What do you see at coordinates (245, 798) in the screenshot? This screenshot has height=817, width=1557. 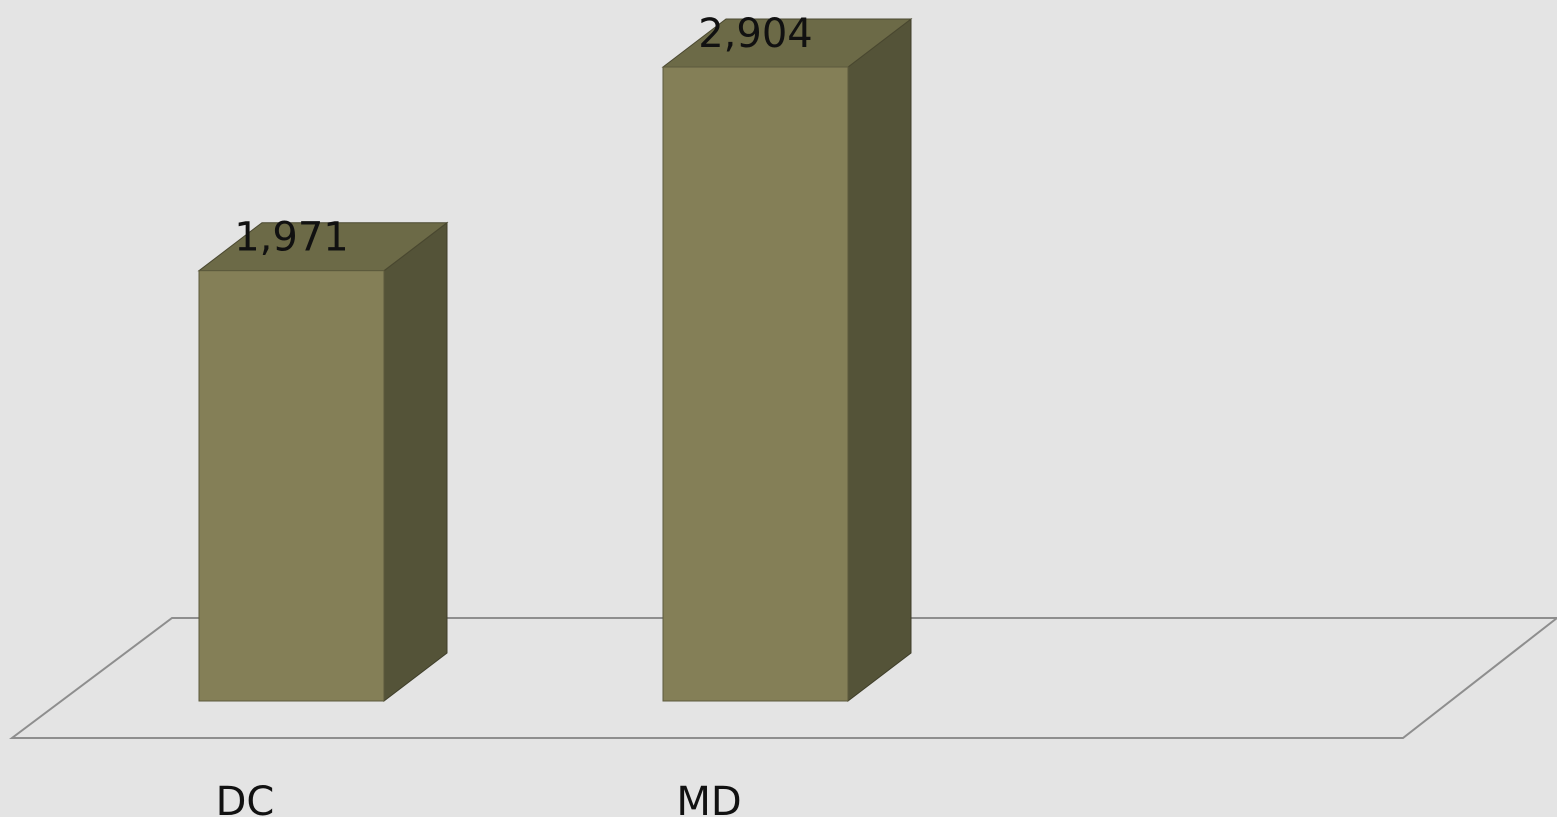 I see `category-label-dc: DC` at bounding box center [245, 798].